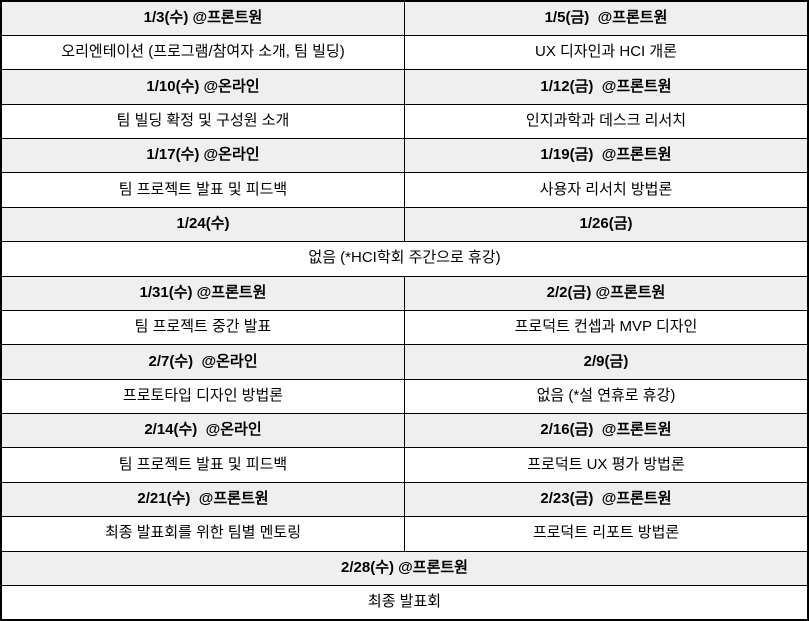 The width and height of the screenshot is (809, 621). What do you see at coordinates (202, 87) in the screenshot?
I see `session-date-cell: 1/10(수) @온라인` at bounding box center [202, 87].